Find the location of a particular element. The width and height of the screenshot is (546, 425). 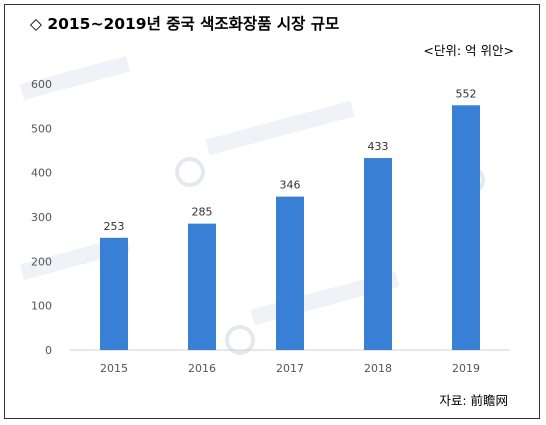

data-label-2018: 433 is located at coordinates (378, 146).